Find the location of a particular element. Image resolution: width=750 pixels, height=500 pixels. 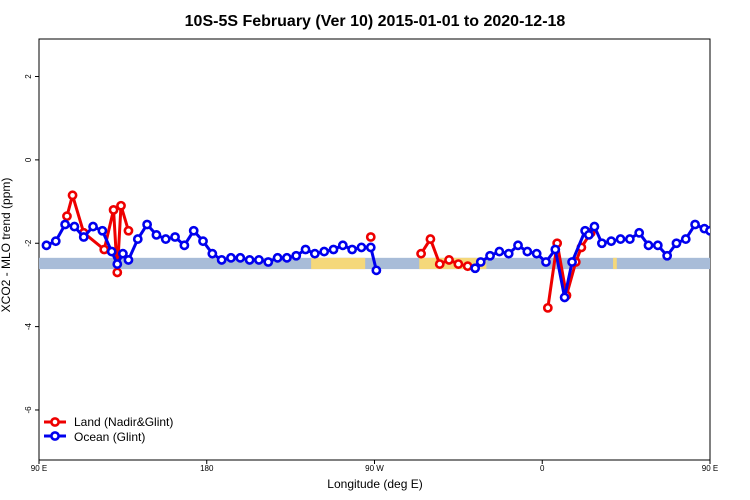

y-tick-label: -4 is located at coordinates (28, 327).